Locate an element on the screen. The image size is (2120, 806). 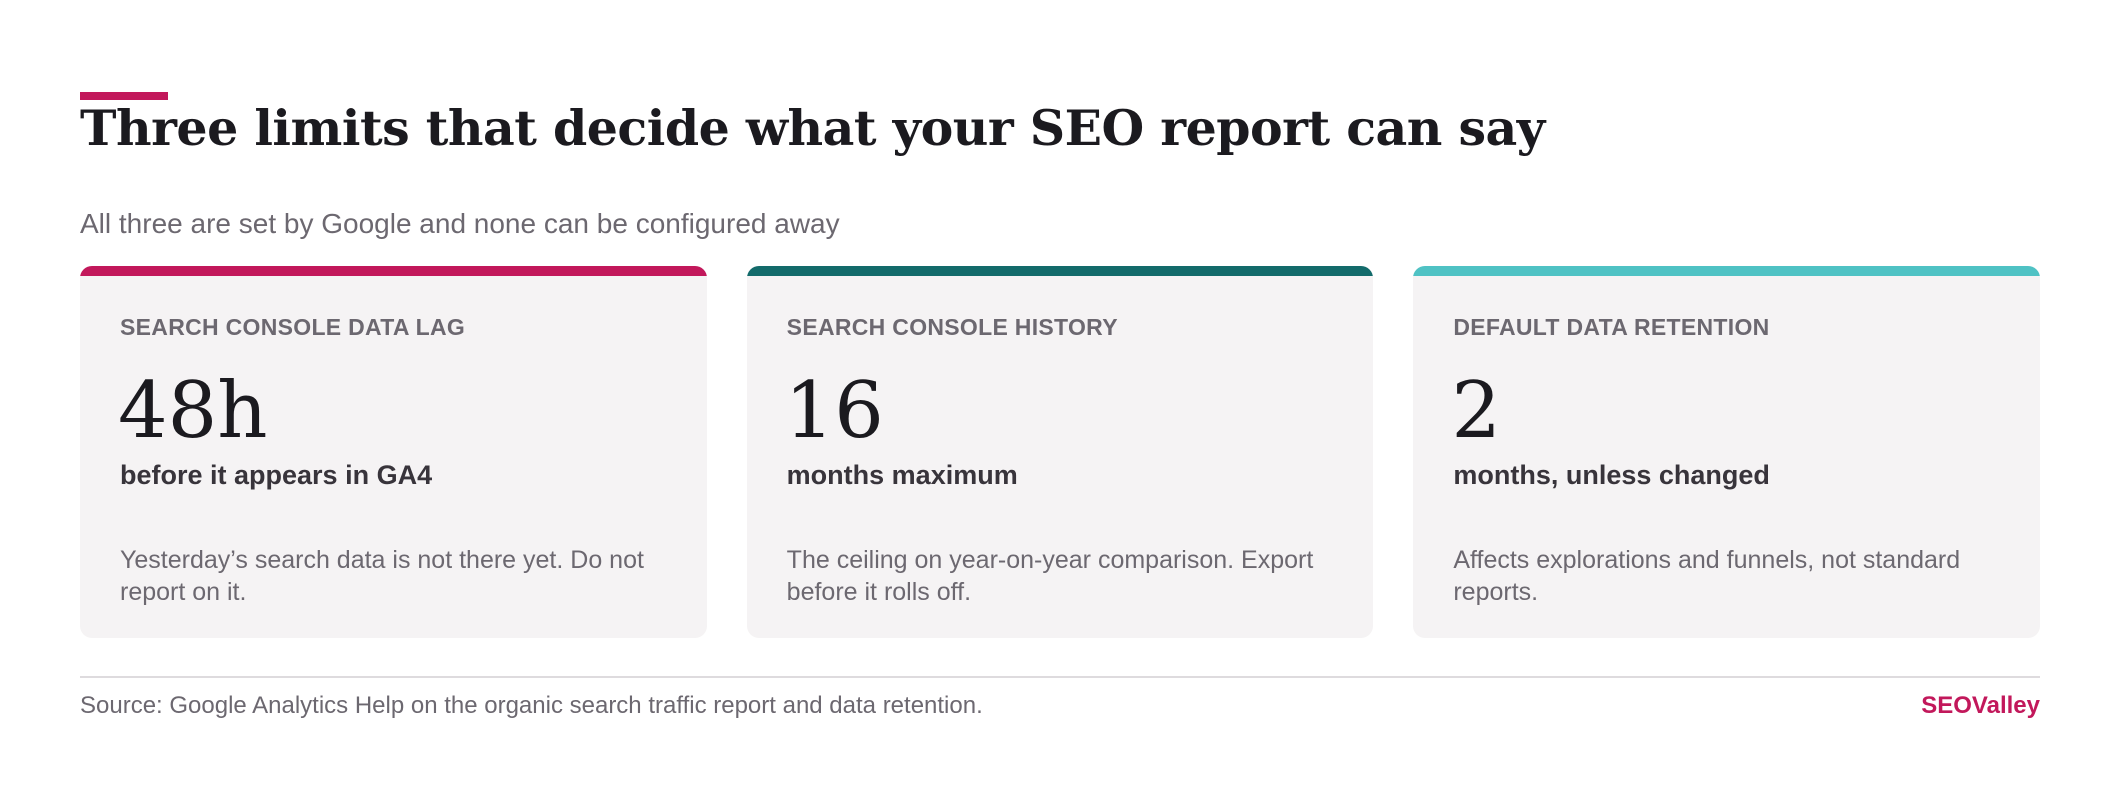
card-value: 48h is located at coordinates (193, 411).